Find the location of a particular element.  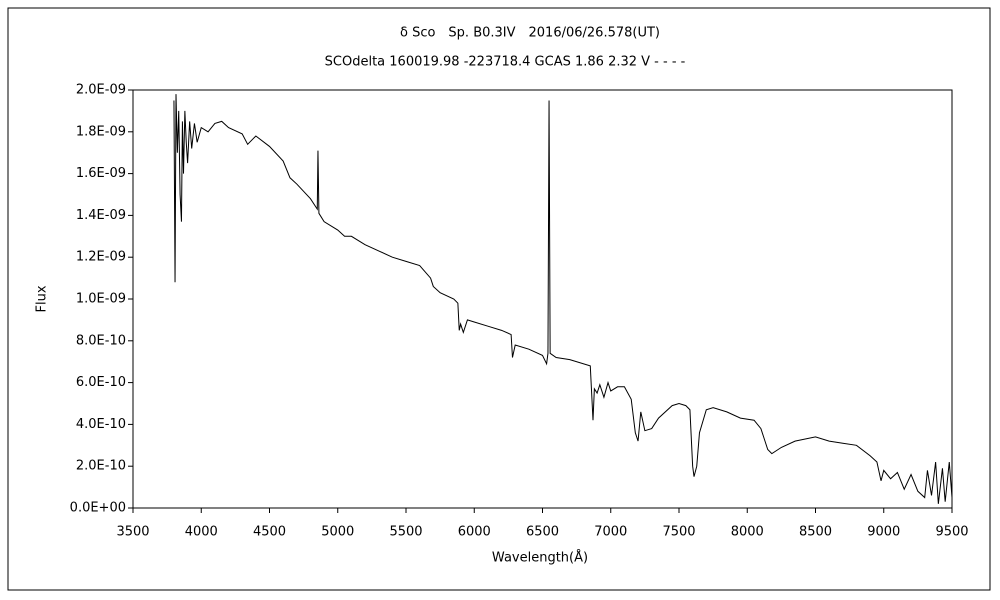

y-tick-label: 1.4E-09 is located at coordinates (101, 215).